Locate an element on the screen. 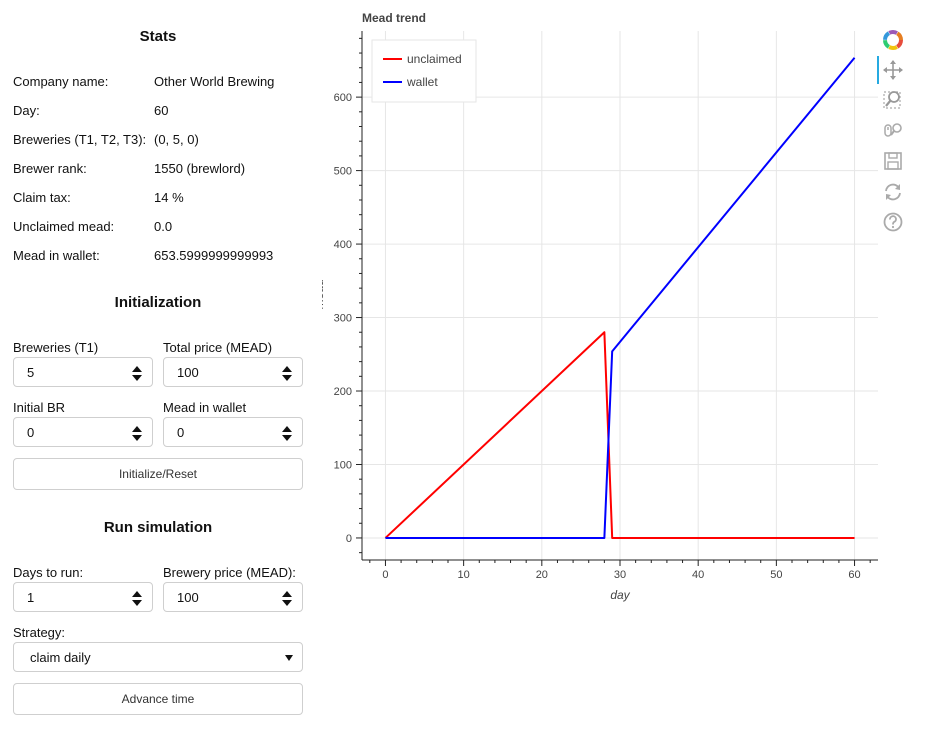 This screenshot has height=736, width=932. total-price-spinner: 100 is located at coordinates (233, 372).